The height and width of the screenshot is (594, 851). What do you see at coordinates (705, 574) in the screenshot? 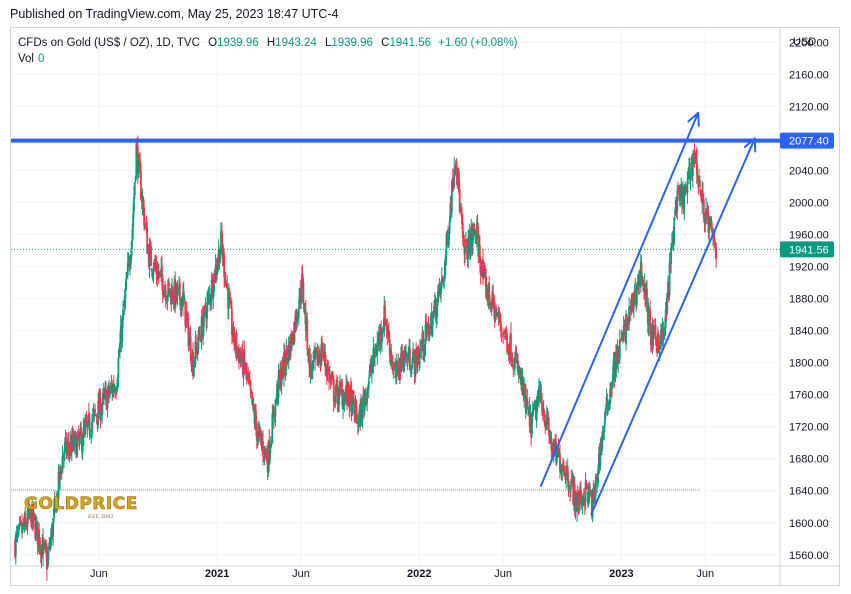
I see `x-tick-label: Jun` at bounding box center [705, 574].